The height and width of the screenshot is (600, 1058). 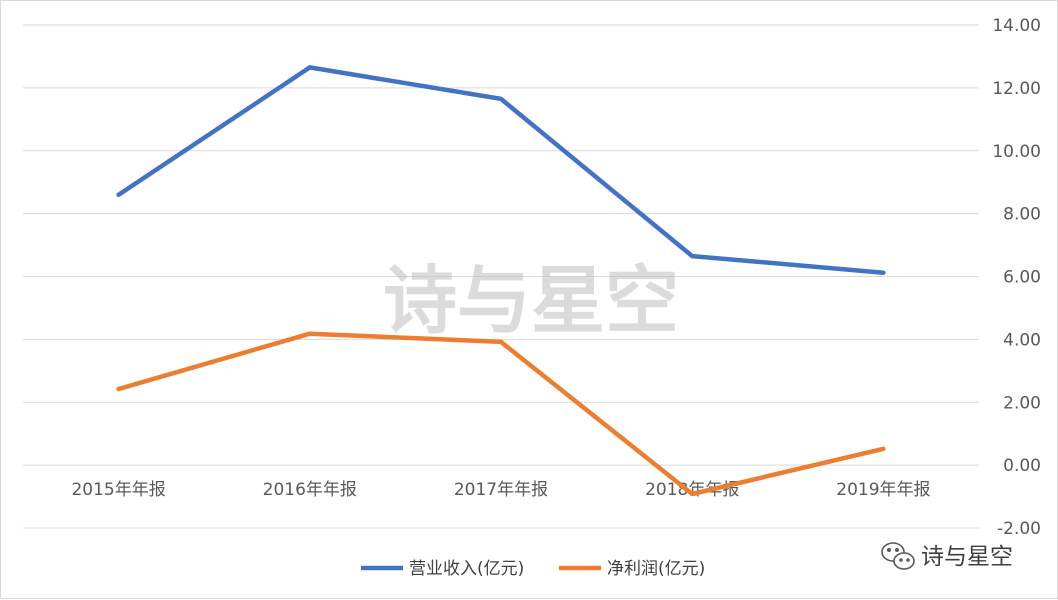 What do you see at coordinates (1022, 215) in the screenshot?
I see `y-tick-label: 8.00` at bounding box center [1022, 215].